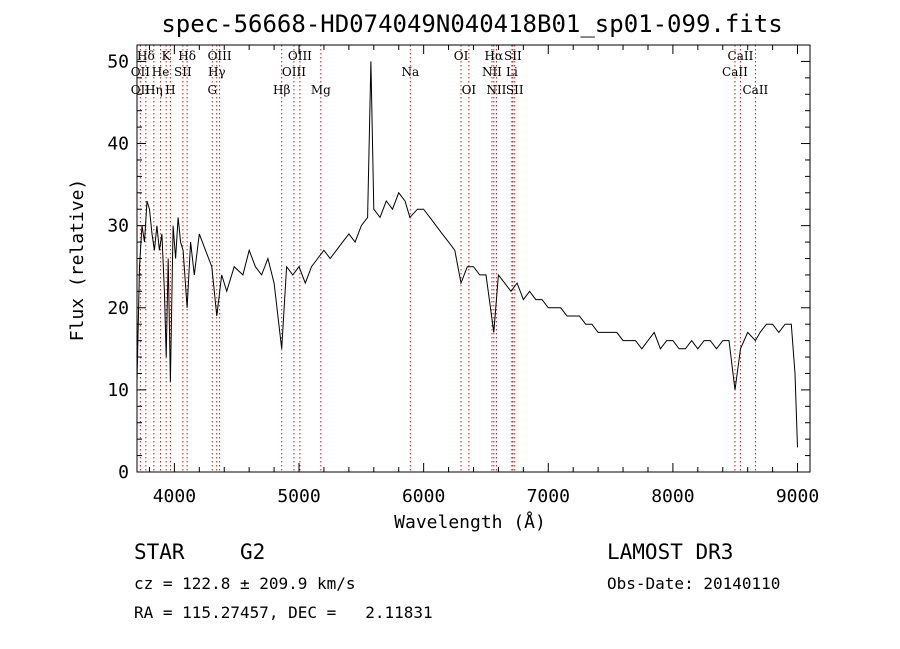 This screenshot has width=900, height=649. I want to click on x-tick-label: 7000, so click(548, 496).